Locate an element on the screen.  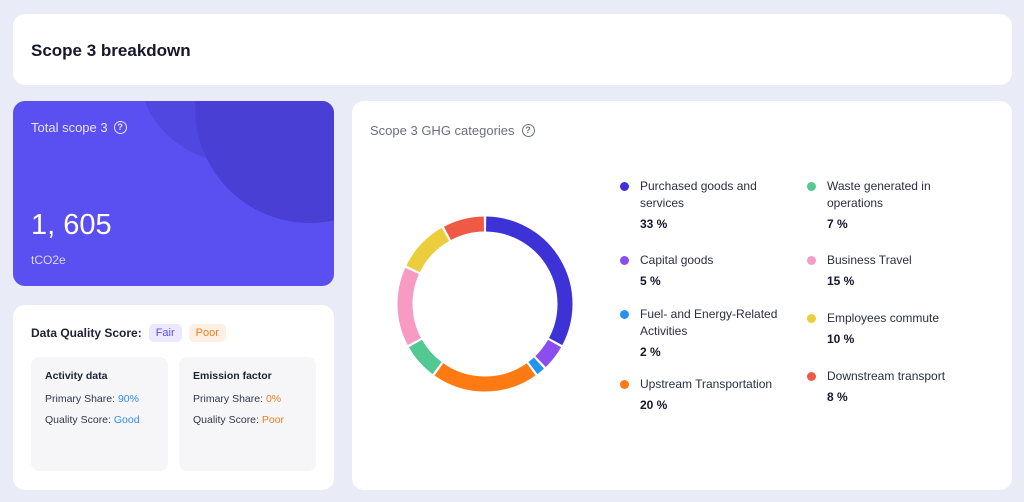
legend-label: Employees commute is located at coordinates (883, 318).